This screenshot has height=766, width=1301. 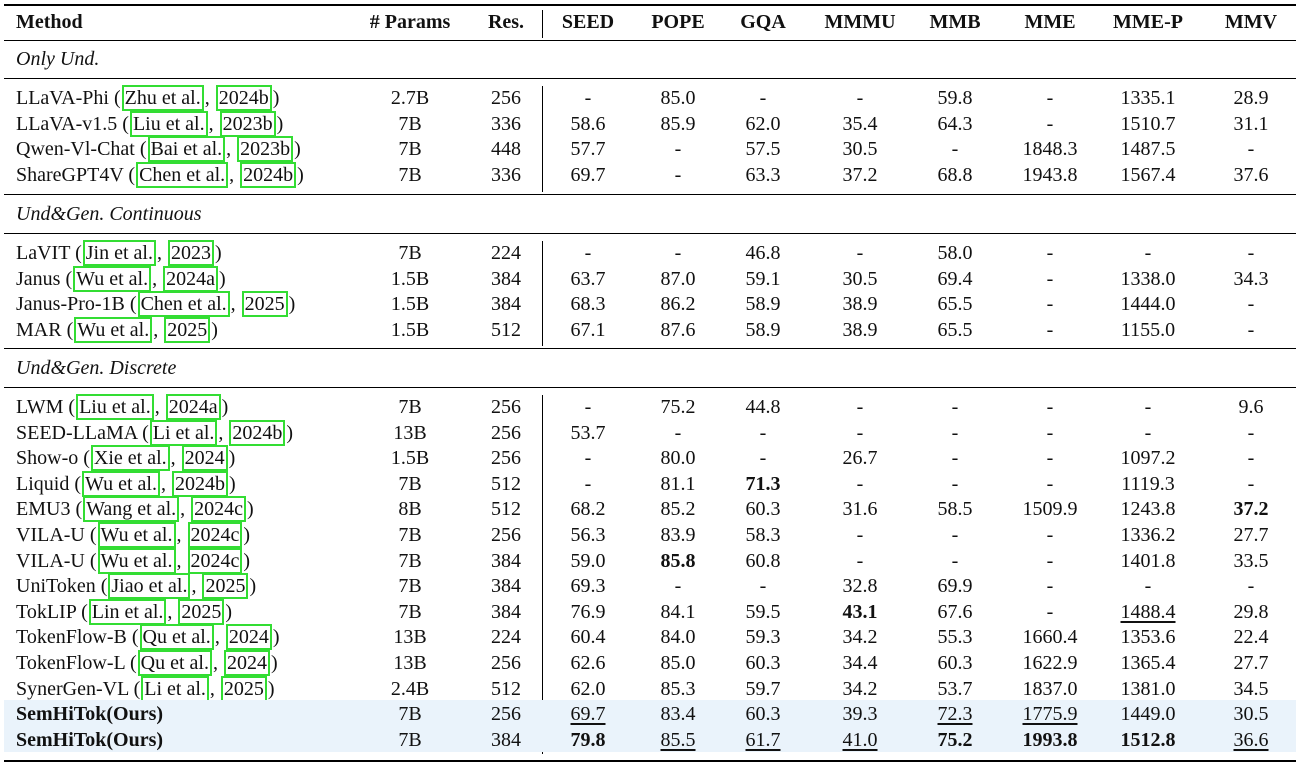 What do you see at coordinates (410, 637) in the screenshot?
I see `params-cell: 13B` at bounding box center [410, 637].